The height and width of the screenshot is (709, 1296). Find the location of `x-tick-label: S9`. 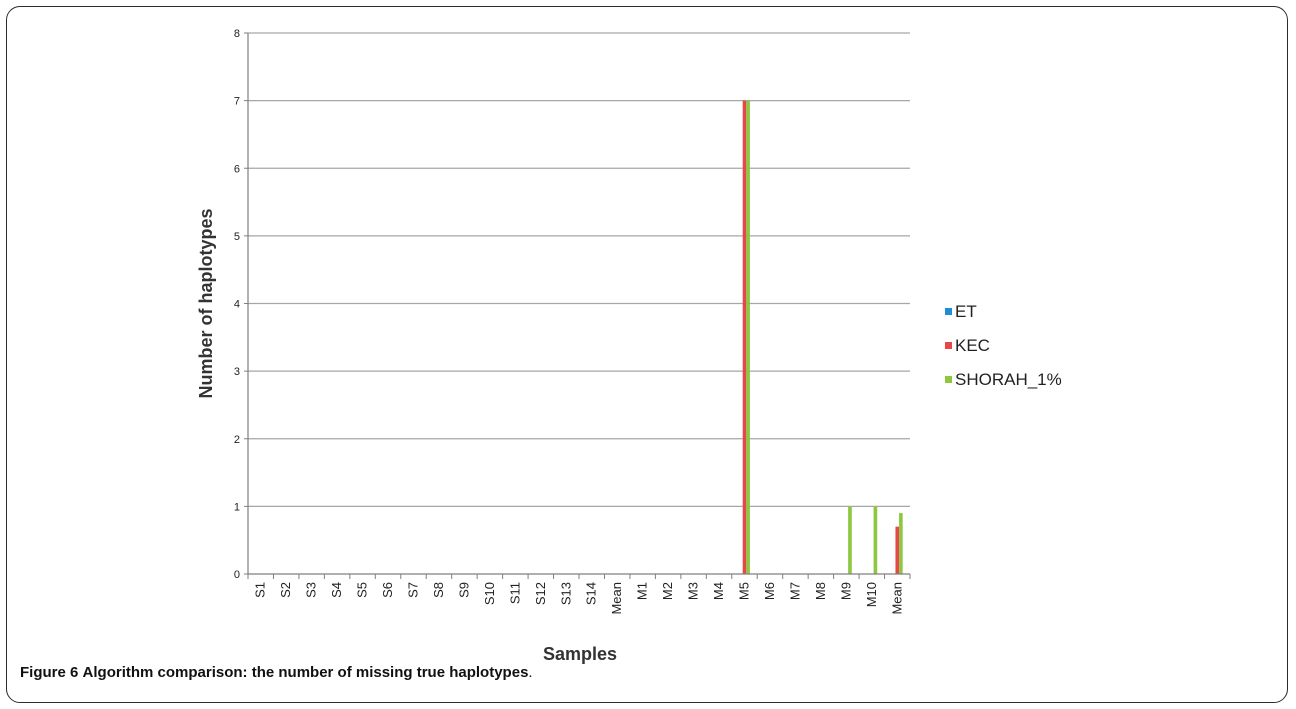

x-tick-label: S9 is located at coordinates (463, 590).